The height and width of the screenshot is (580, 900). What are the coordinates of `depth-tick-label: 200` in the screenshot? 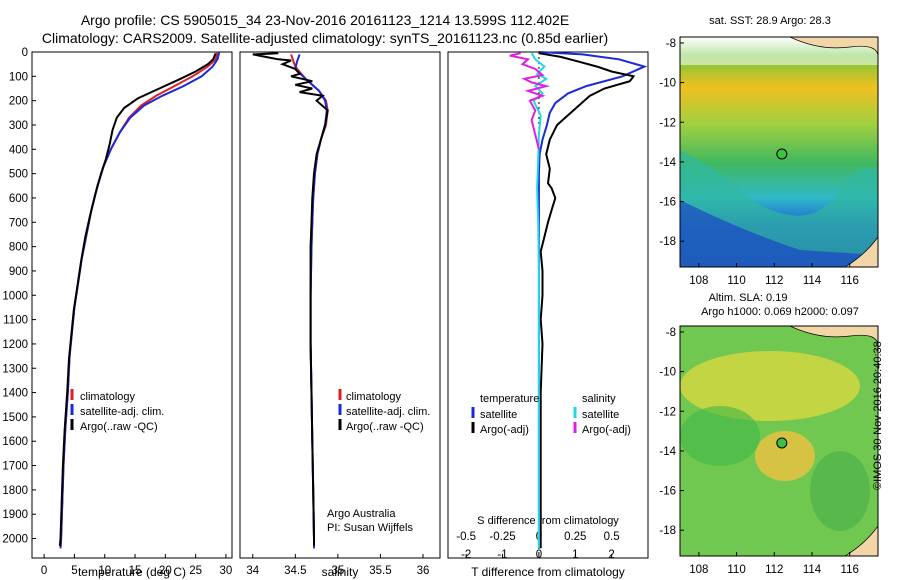 It's located at (18, 102).